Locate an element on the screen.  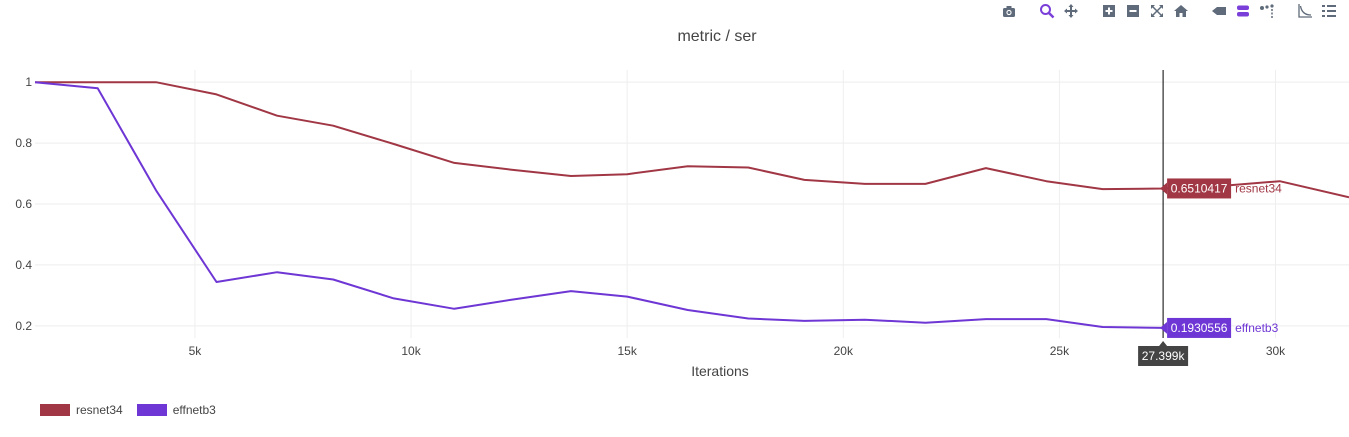
y-tick-label: 0.8 is located at coordinates (23, 143).